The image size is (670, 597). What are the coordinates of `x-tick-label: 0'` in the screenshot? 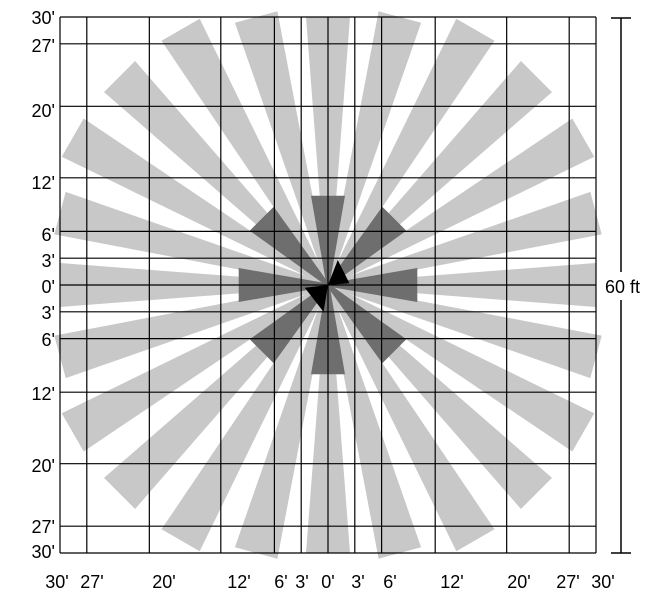 It's located at (327, 582).